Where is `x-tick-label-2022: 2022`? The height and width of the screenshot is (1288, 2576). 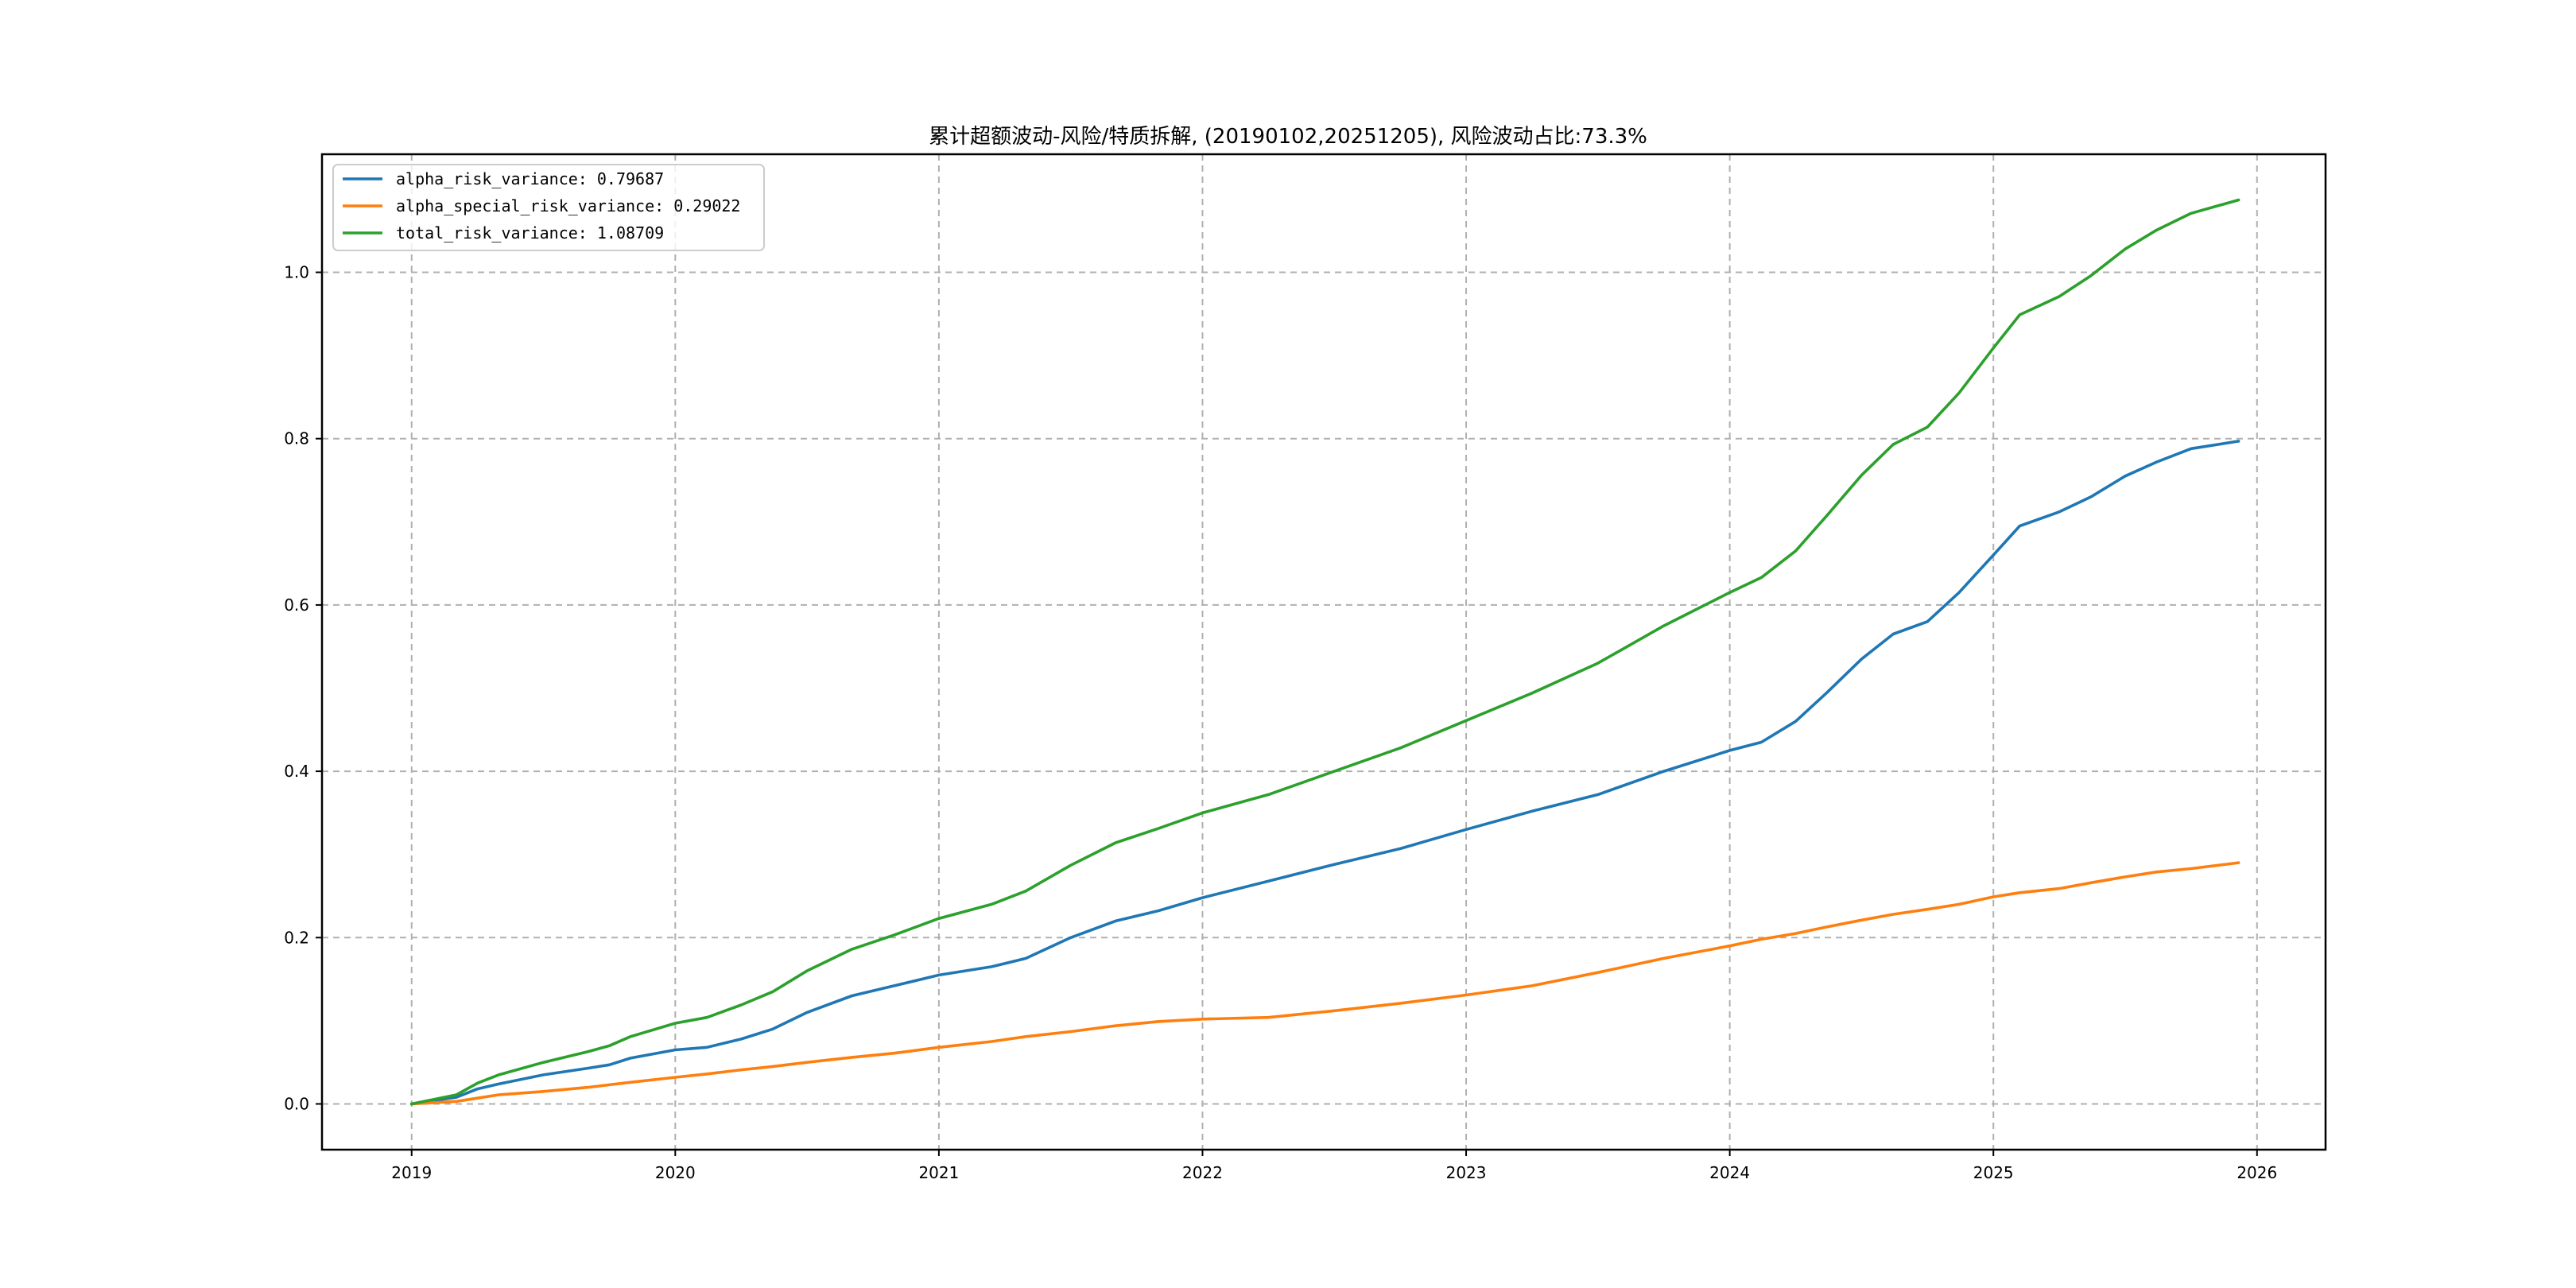 x-tick-label-2022: 2022 is located at coordinates (1203, 1172).